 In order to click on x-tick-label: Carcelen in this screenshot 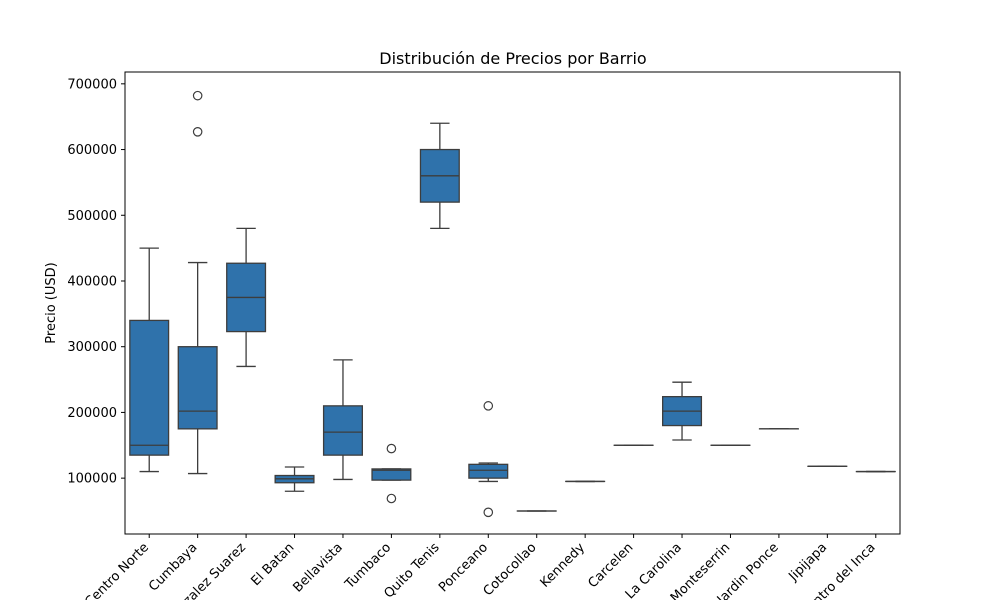, I will do `click(610, 565)`.